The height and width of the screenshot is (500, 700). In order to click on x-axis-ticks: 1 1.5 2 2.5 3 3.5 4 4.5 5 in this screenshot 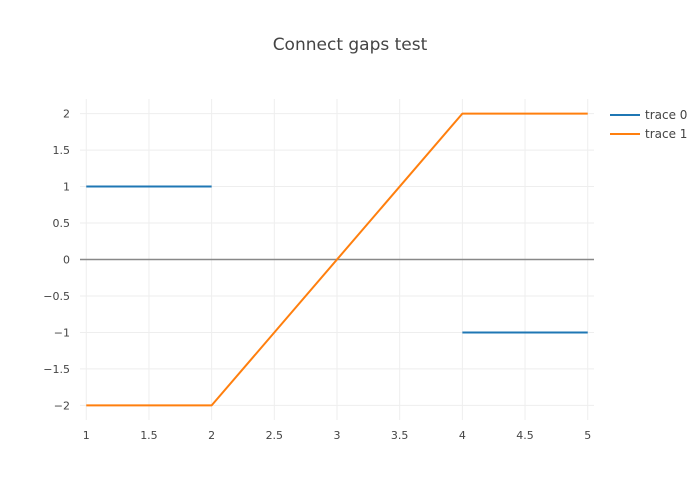, I will do `click(337, 435)`.